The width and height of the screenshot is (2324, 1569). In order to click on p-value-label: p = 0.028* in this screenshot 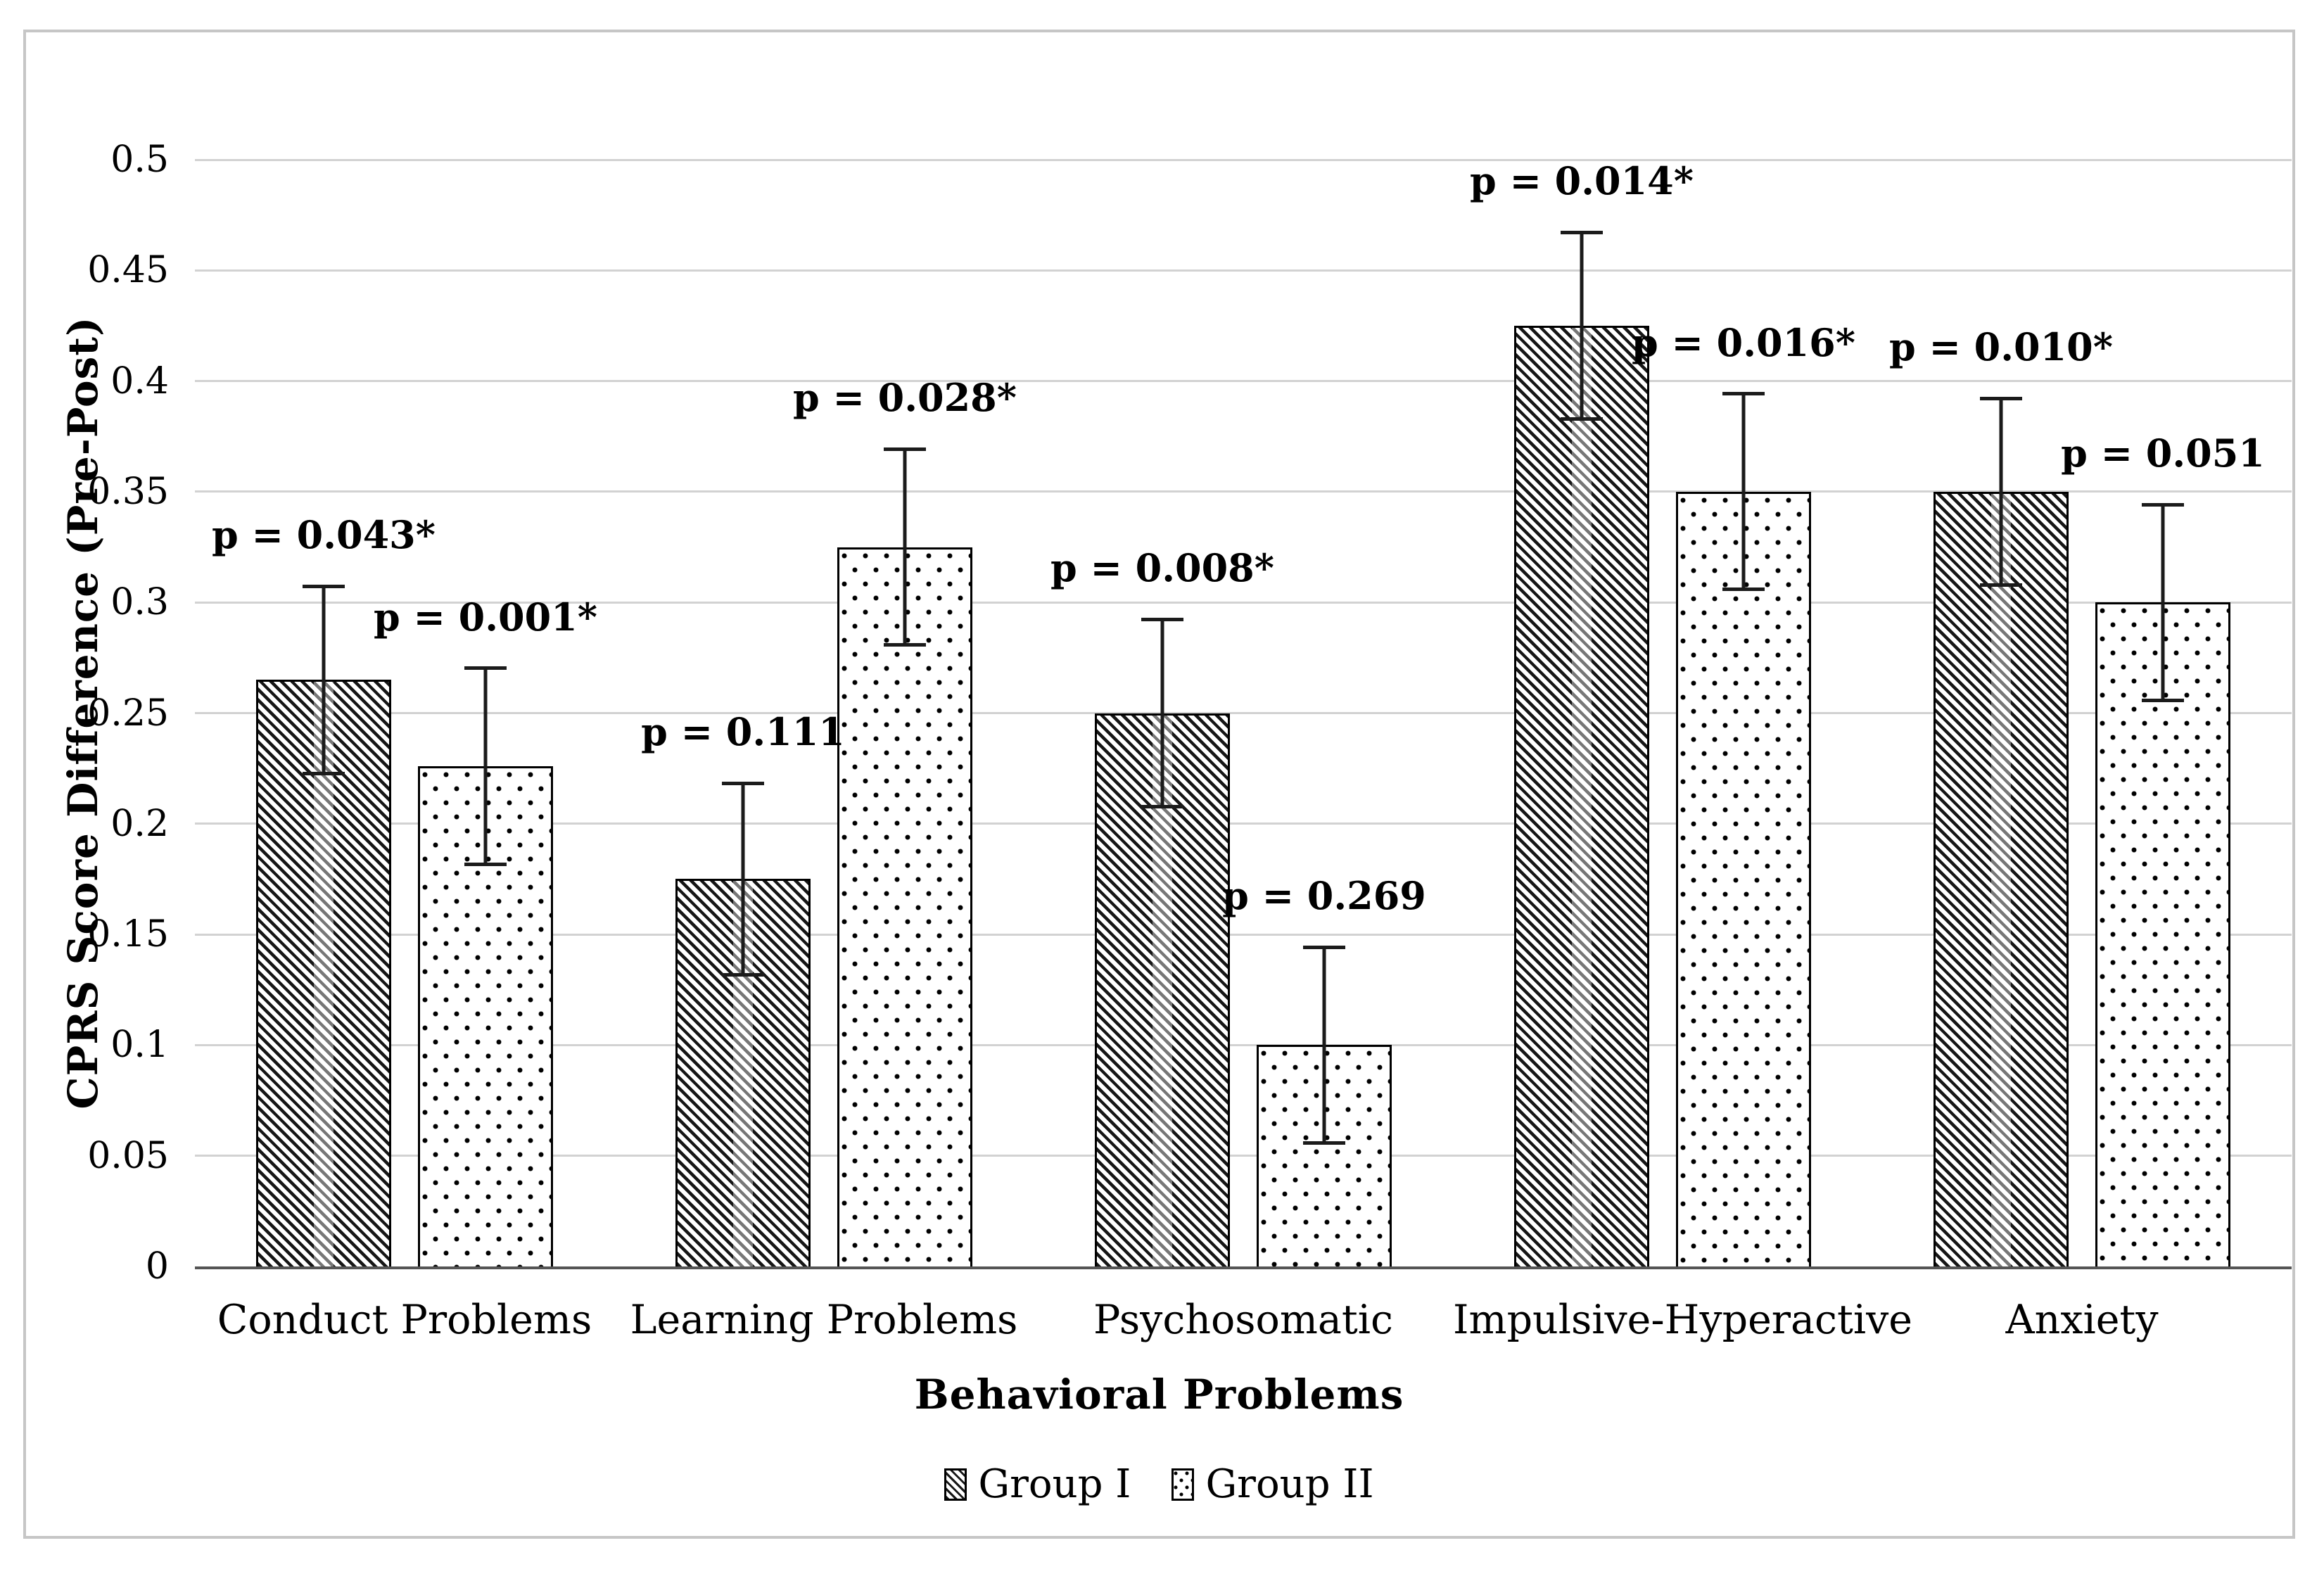, I will do `click(905, 398)`.